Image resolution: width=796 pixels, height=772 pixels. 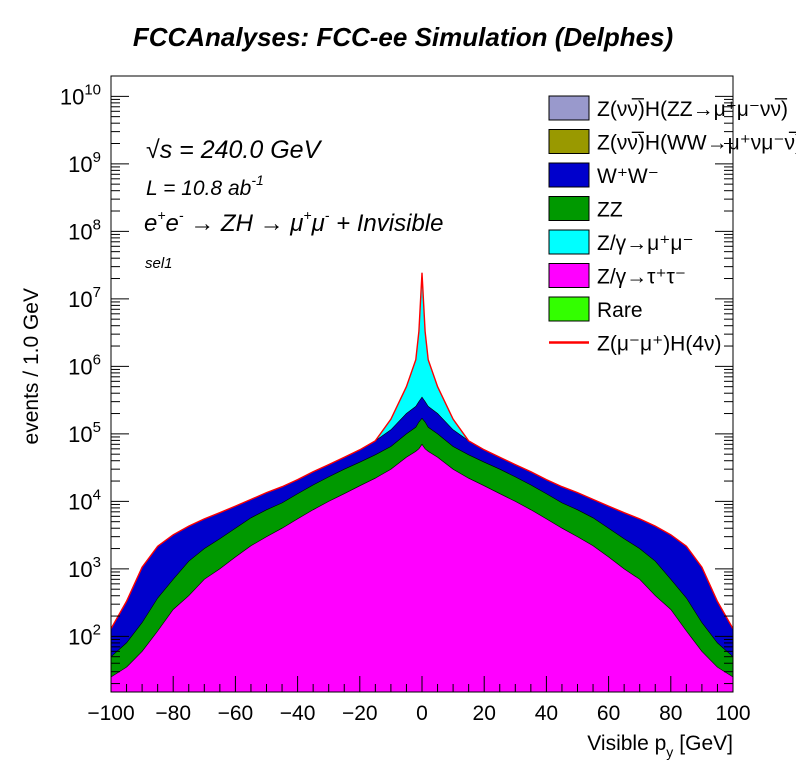 I want to click on legend-label: ZZ, so click(x=610, y=210).